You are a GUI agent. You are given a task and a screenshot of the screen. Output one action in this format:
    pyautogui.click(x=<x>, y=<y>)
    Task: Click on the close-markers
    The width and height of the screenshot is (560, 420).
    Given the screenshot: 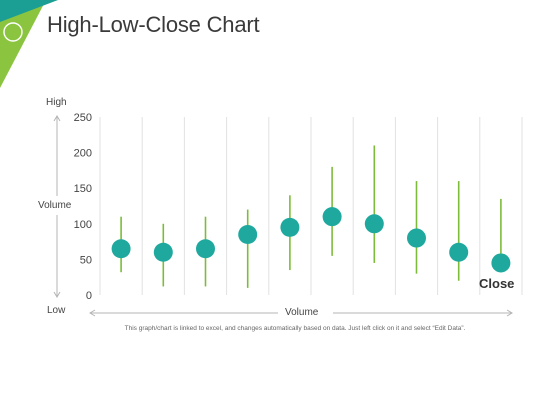 What is the action you would take?
    pyautogui.click(x=311, y=240)
    